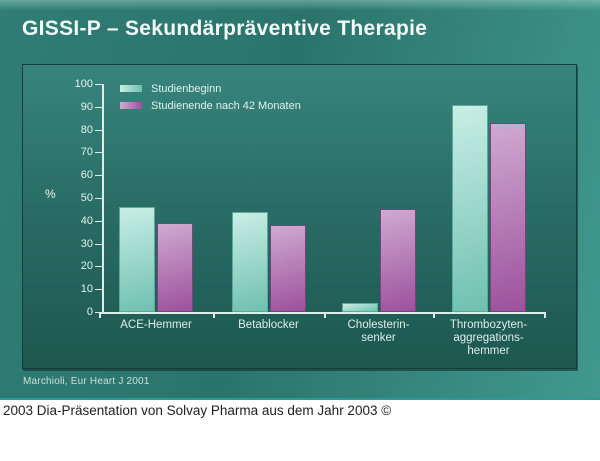 The height and width of the screenshot is (461, 600). Describe the element at coordinates (83, 84) in the screenshot. I see `y-tick-label: 100` at that location.